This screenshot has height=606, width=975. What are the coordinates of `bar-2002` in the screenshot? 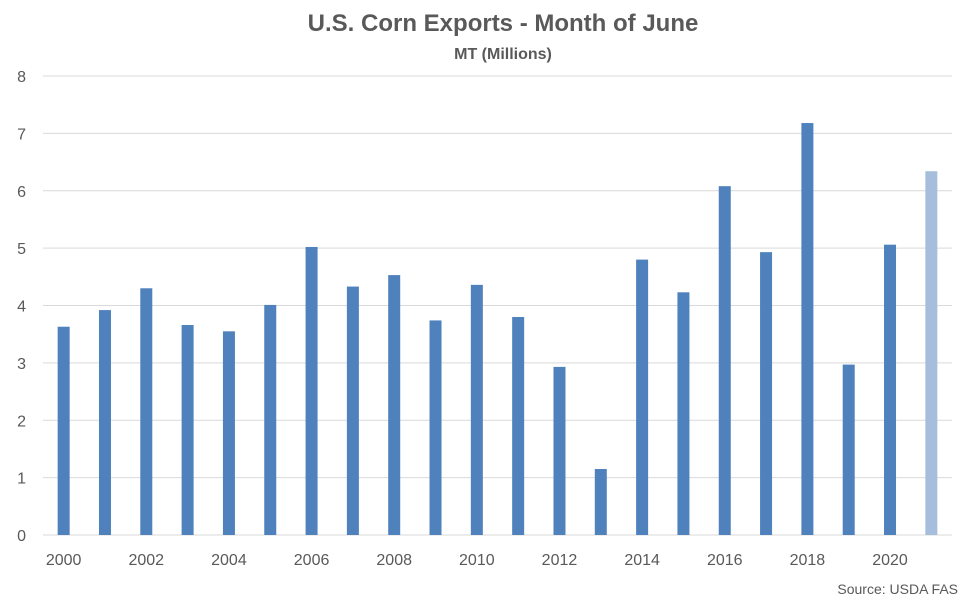 It's located at (146, 411).